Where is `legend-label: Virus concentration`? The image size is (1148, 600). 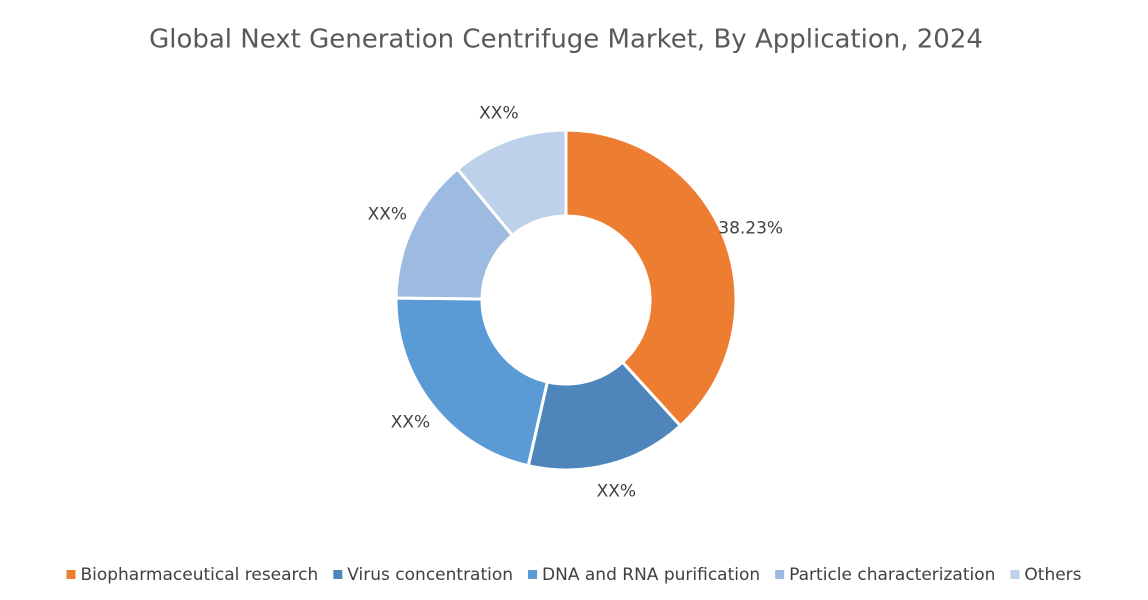 legend-label: Virus concentration is located at coordinates (430, 575).